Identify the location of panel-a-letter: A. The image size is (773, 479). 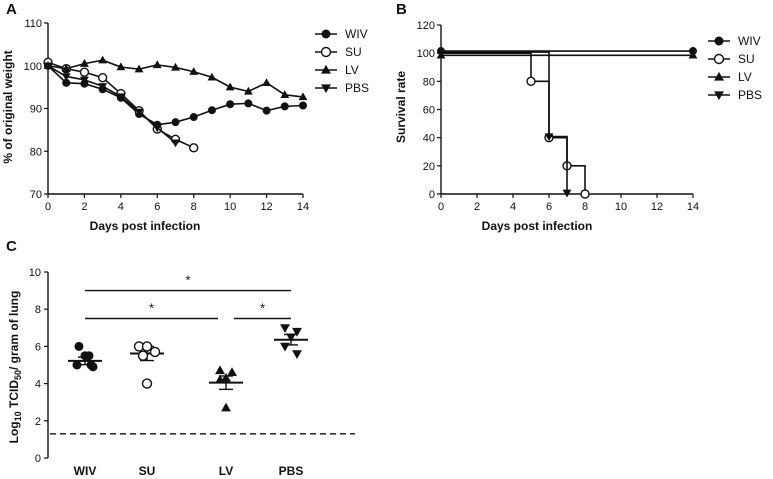
(11, 9).